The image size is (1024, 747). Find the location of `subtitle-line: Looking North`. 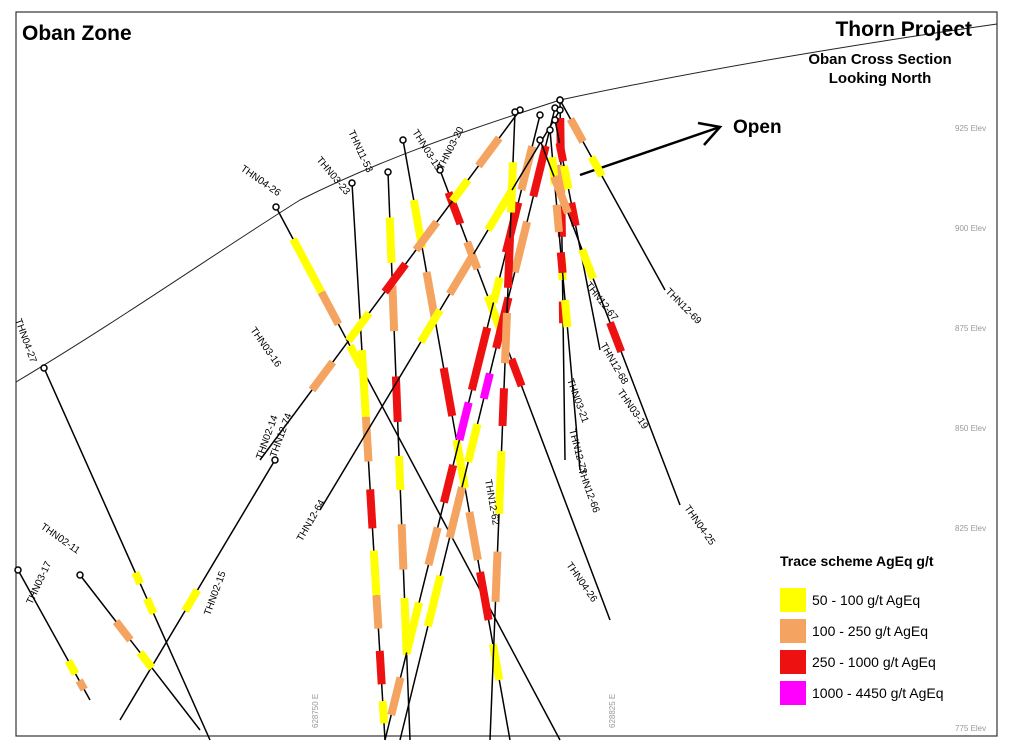

subtitle-line: Looking North is located at coordinates (880, 78).